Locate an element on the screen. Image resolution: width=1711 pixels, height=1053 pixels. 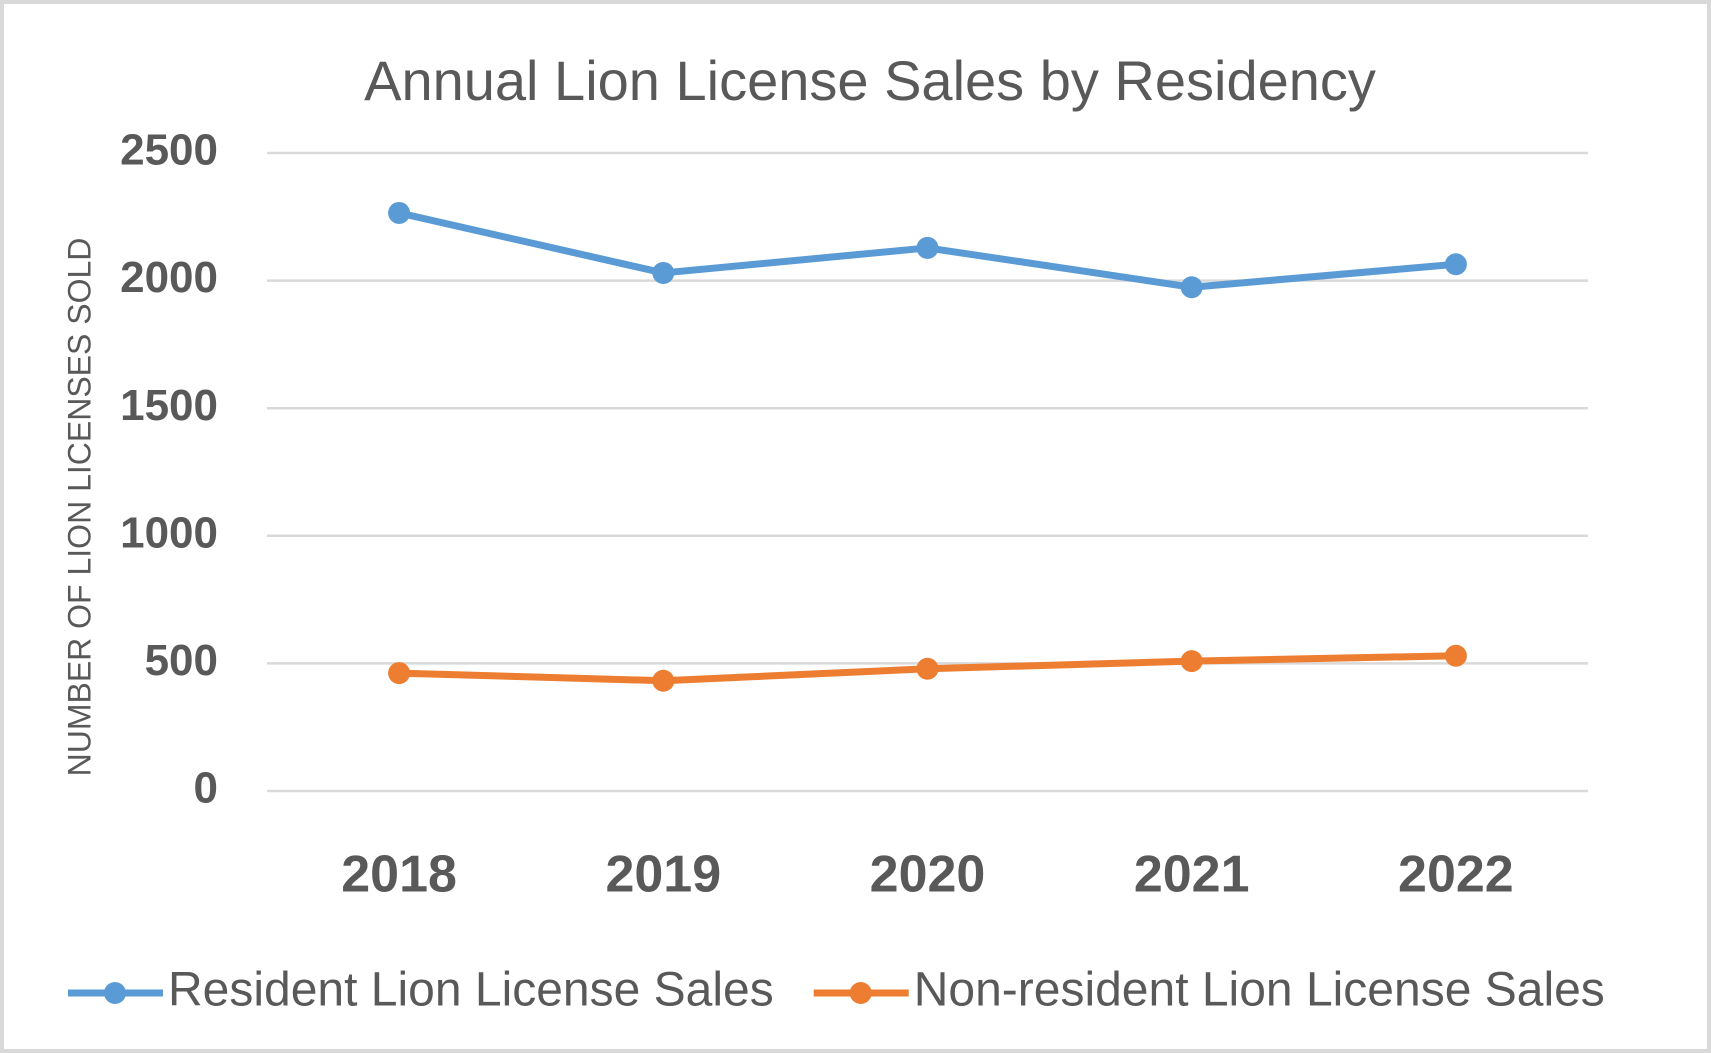
y-tick-label: 2000 is located at coordinates (169, 277).